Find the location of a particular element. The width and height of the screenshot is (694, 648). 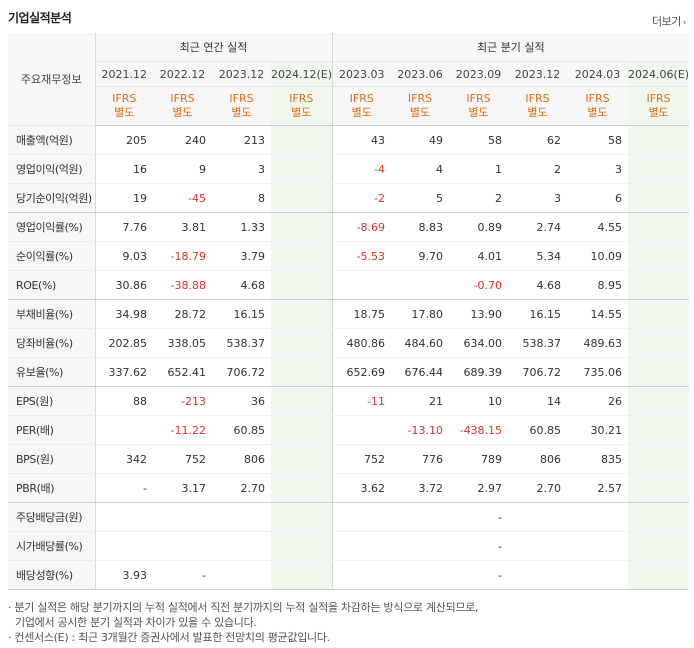

row-label: BPS(원) is located at coordinates (52, 459).